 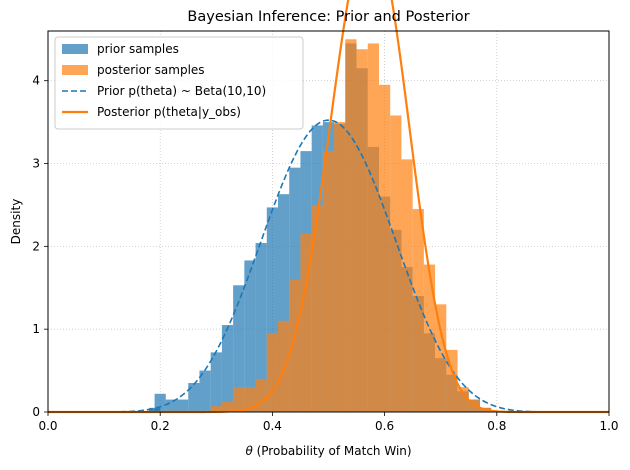 I want to click on legend-label: prior samples, so click(x=138, y=49).